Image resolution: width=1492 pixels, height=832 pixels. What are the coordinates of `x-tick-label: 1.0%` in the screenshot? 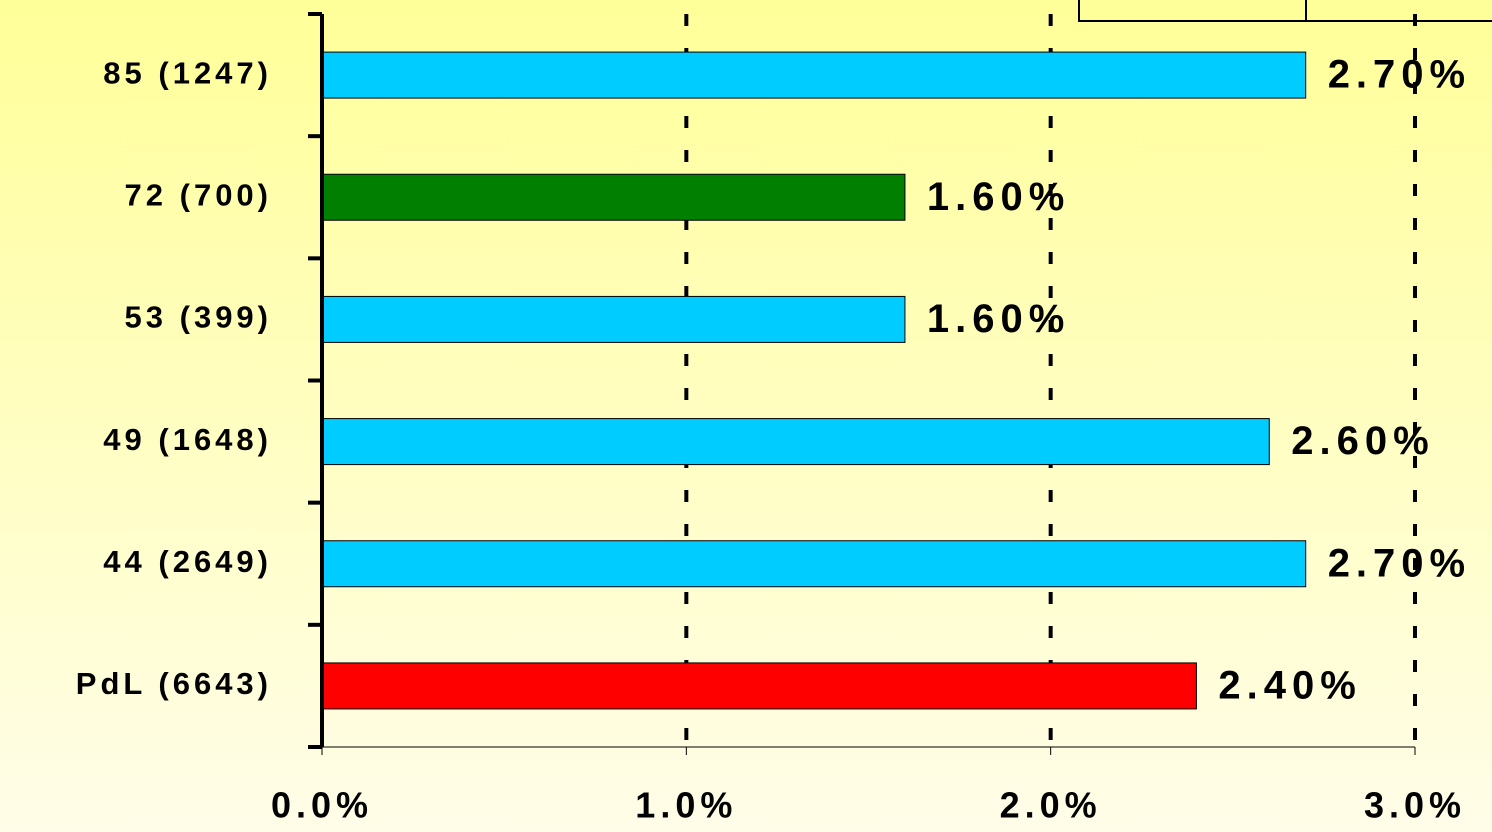 It's located at (686, 805).